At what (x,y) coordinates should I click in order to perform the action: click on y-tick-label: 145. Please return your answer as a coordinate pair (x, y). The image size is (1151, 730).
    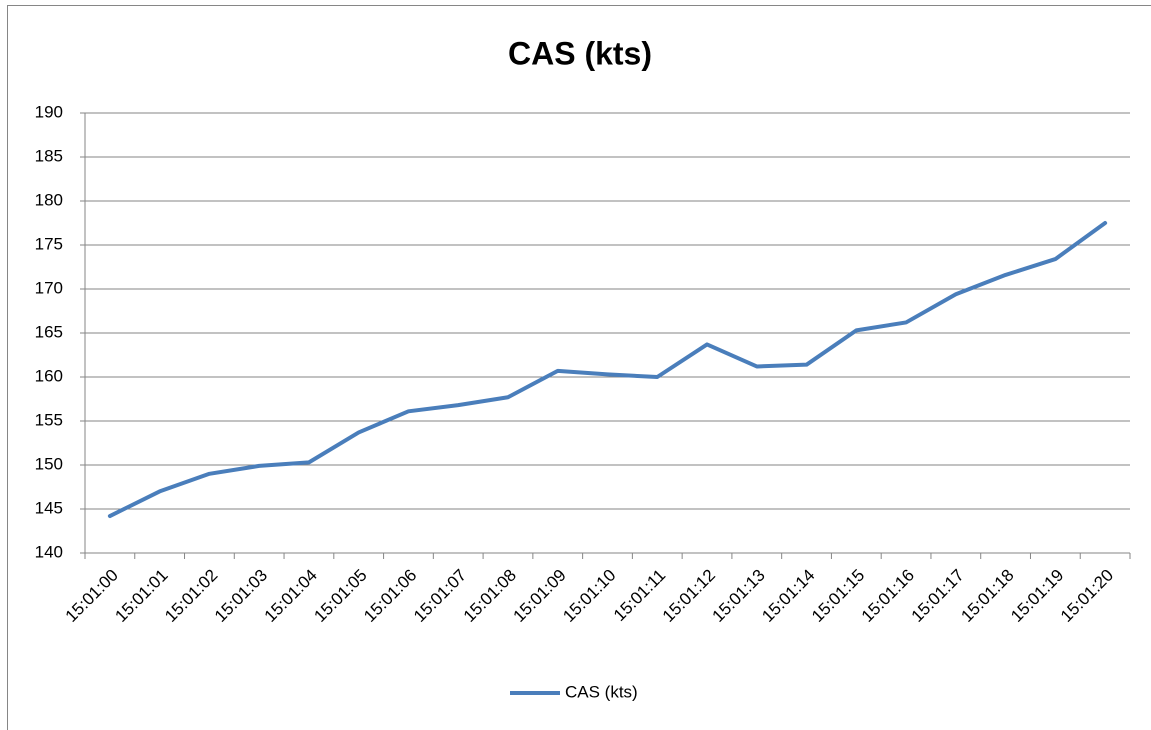
    Looking at the image, I should click on (49, 507).